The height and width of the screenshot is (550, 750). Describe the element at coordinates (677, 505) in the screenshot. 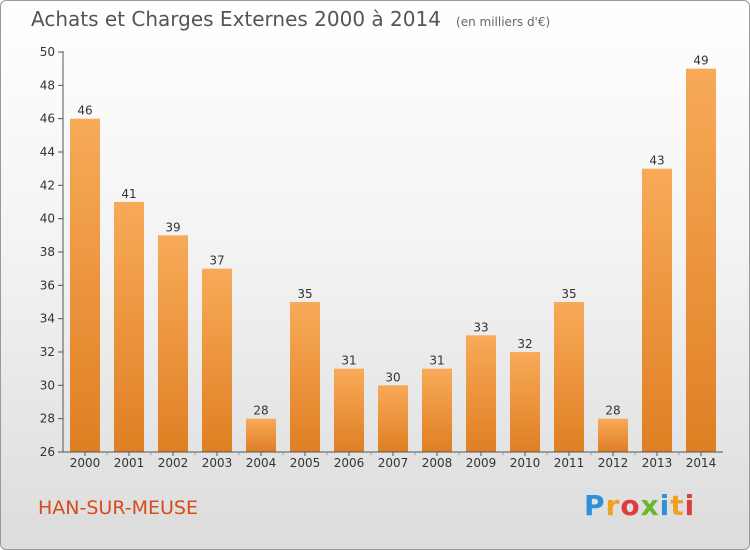

I see `logo-letter: t` at that location.